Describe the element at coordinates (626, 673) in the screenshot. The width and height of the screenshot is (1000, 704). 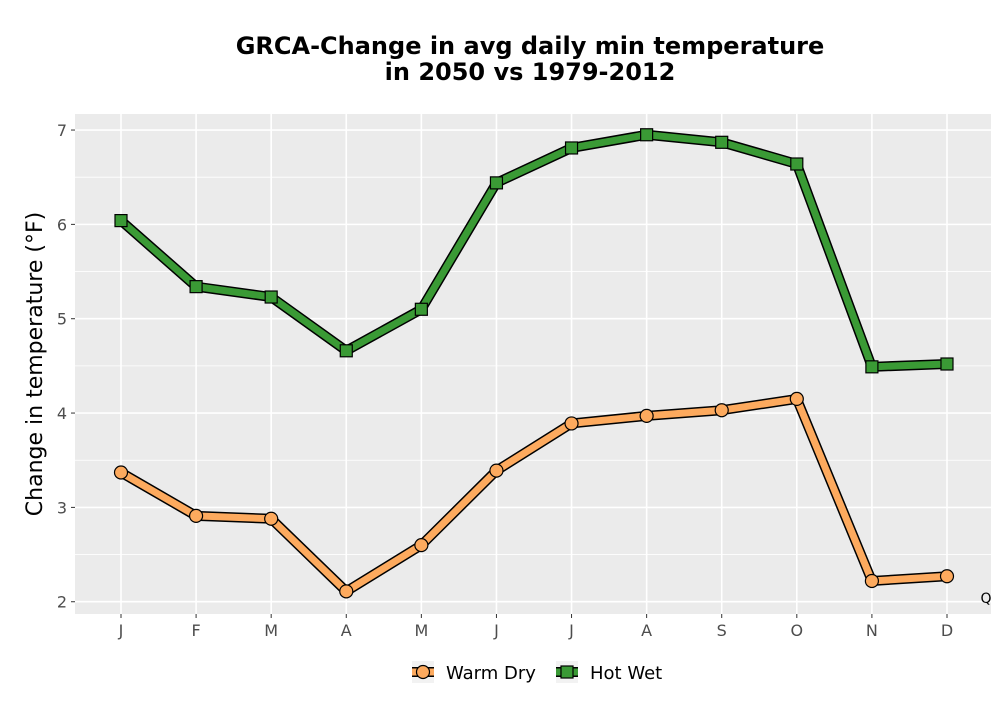
I see `legend-label: Hot Wet` at that location.